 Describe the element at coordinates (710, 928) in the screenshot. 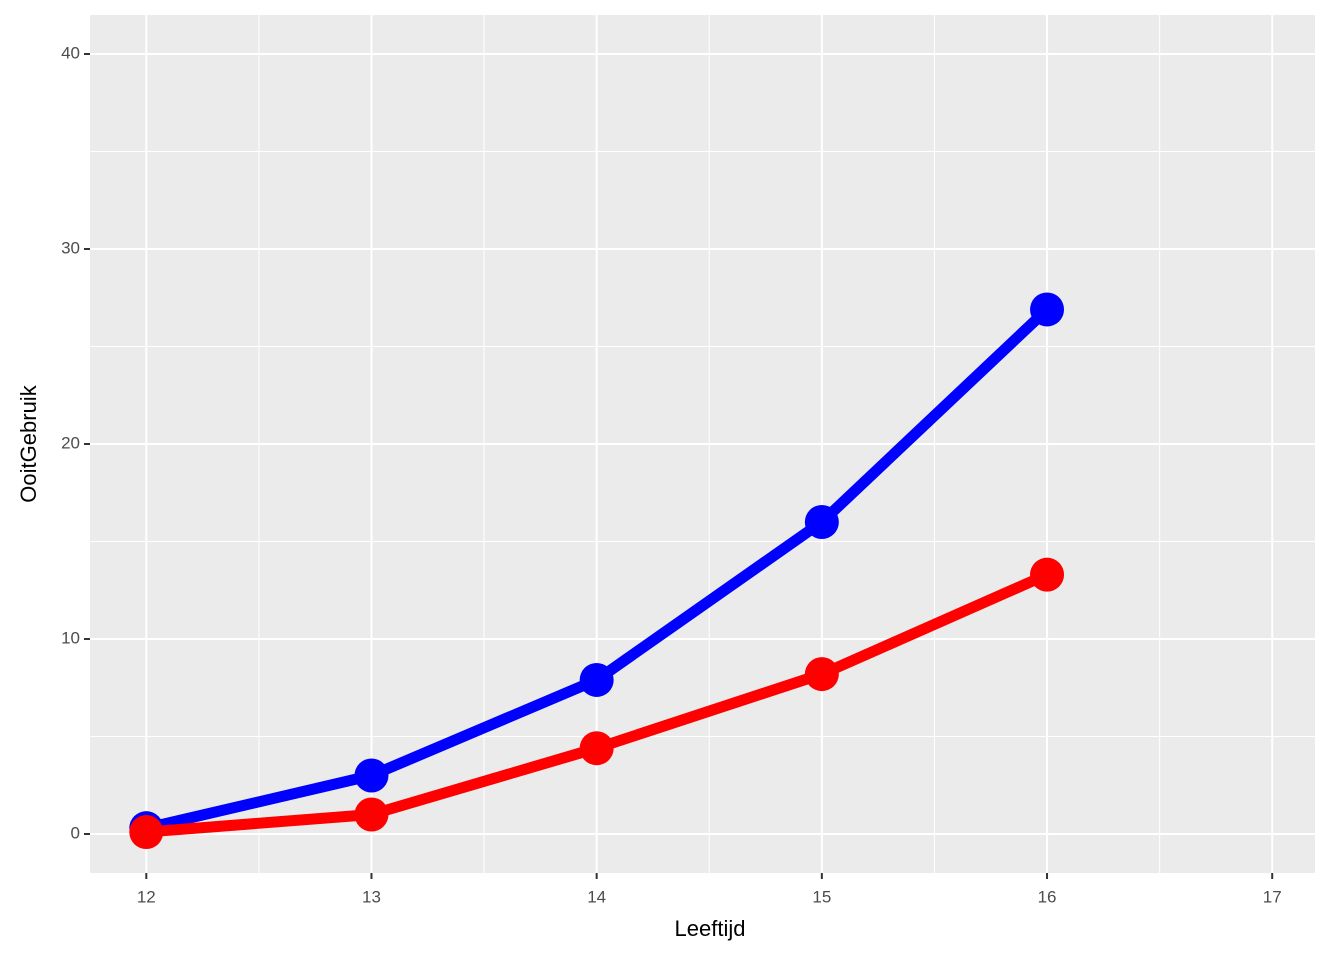

I see `x-axis-title: Leeftijd` at that location.